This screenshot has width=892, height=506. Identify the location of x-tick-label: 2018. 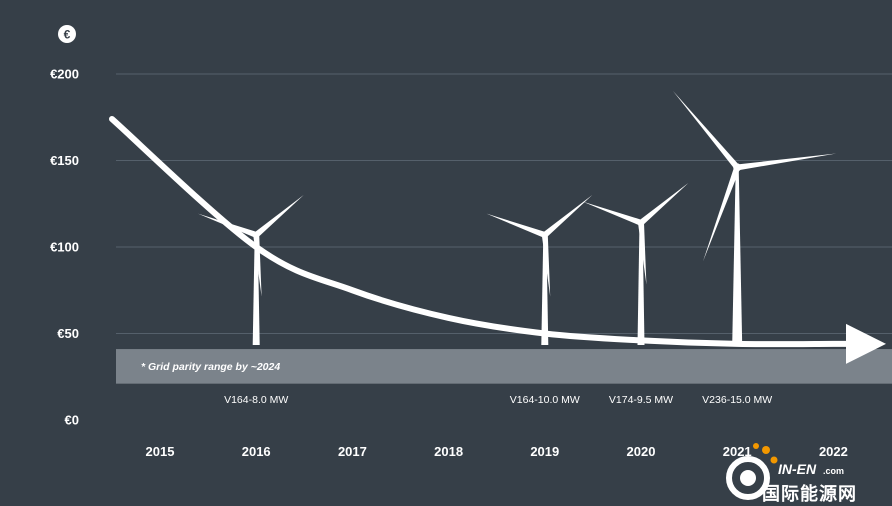
(448, 451).